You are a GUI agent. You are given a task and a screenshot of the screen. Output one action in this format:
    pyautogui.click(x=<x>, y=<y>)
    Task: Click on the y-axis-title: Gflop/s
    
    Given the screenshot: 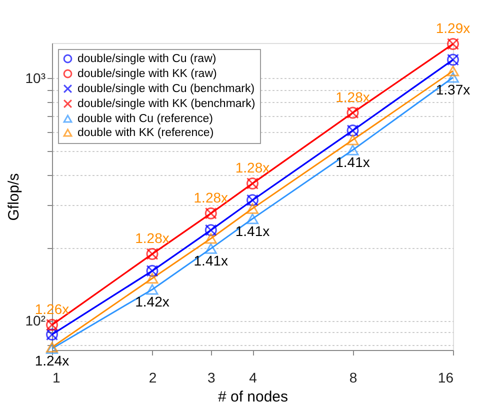 What is the action you would take?
    pyautogui.click(x=13, y=197)
    